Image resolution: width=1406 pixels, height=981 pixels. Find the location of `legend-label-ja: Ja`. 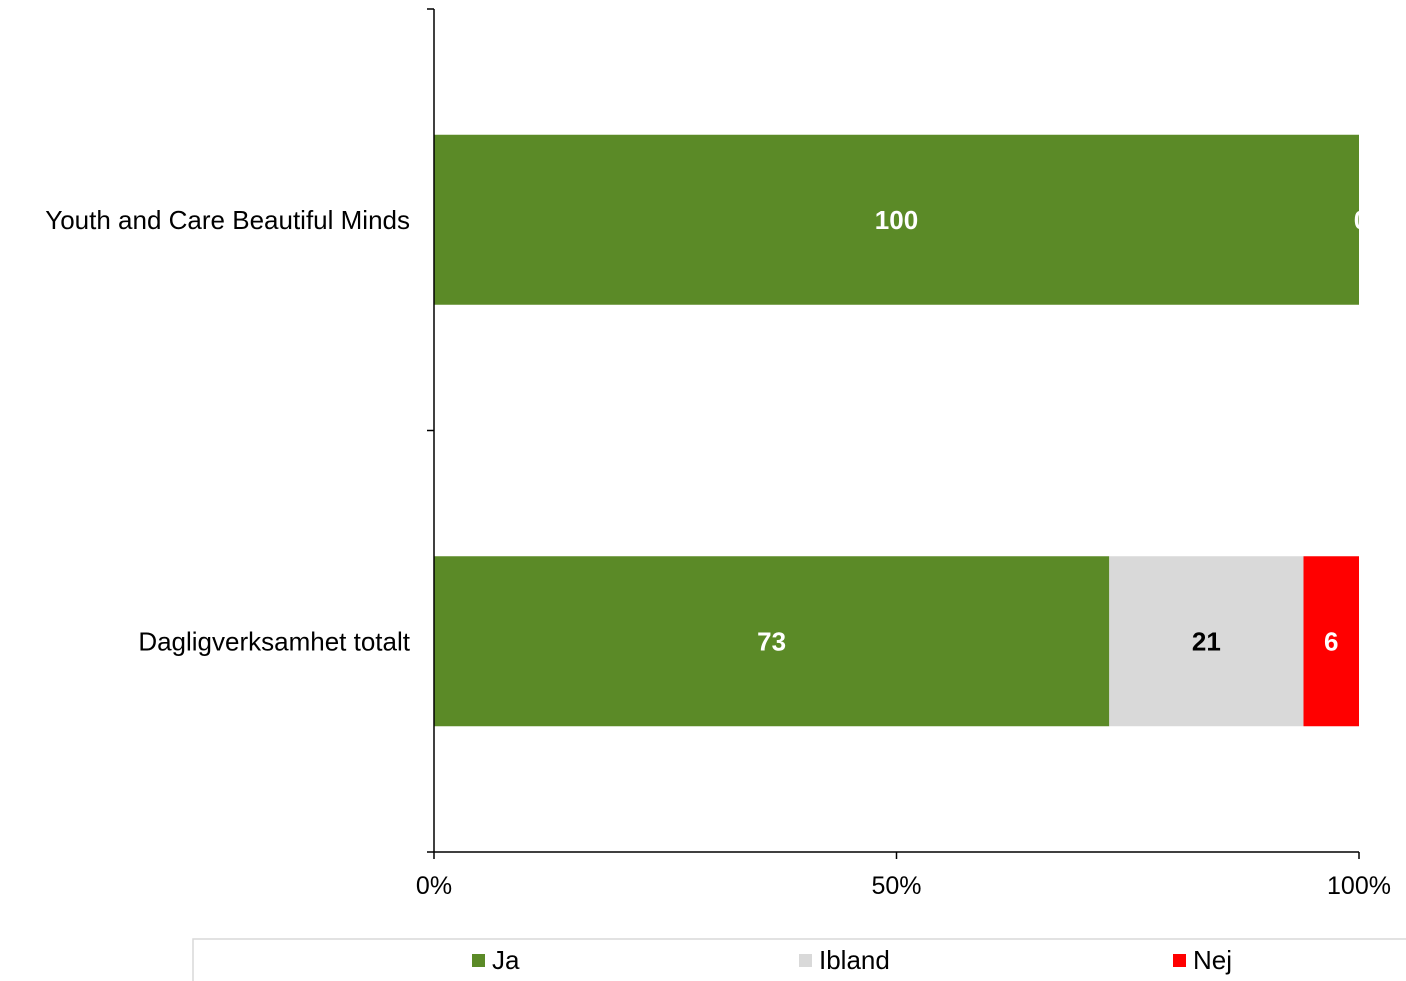

legend-label-ja: Ja is located at coordinates (506, 960).